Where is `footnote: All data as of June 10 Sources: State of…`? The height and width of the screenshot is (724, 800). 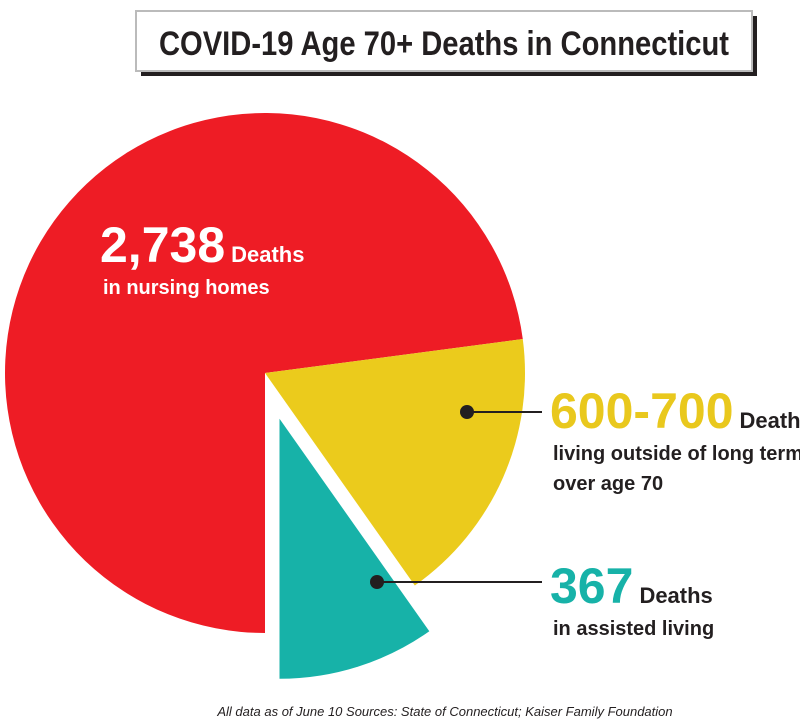 footnote: All data as of June 10 Sources: State of… is located at coordinates (444, 711).